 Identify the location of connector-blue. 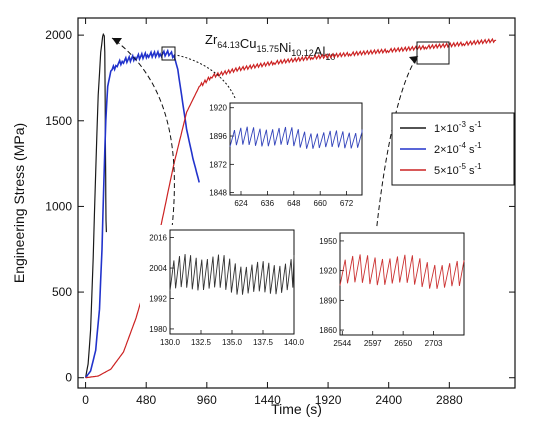
(205, 76).